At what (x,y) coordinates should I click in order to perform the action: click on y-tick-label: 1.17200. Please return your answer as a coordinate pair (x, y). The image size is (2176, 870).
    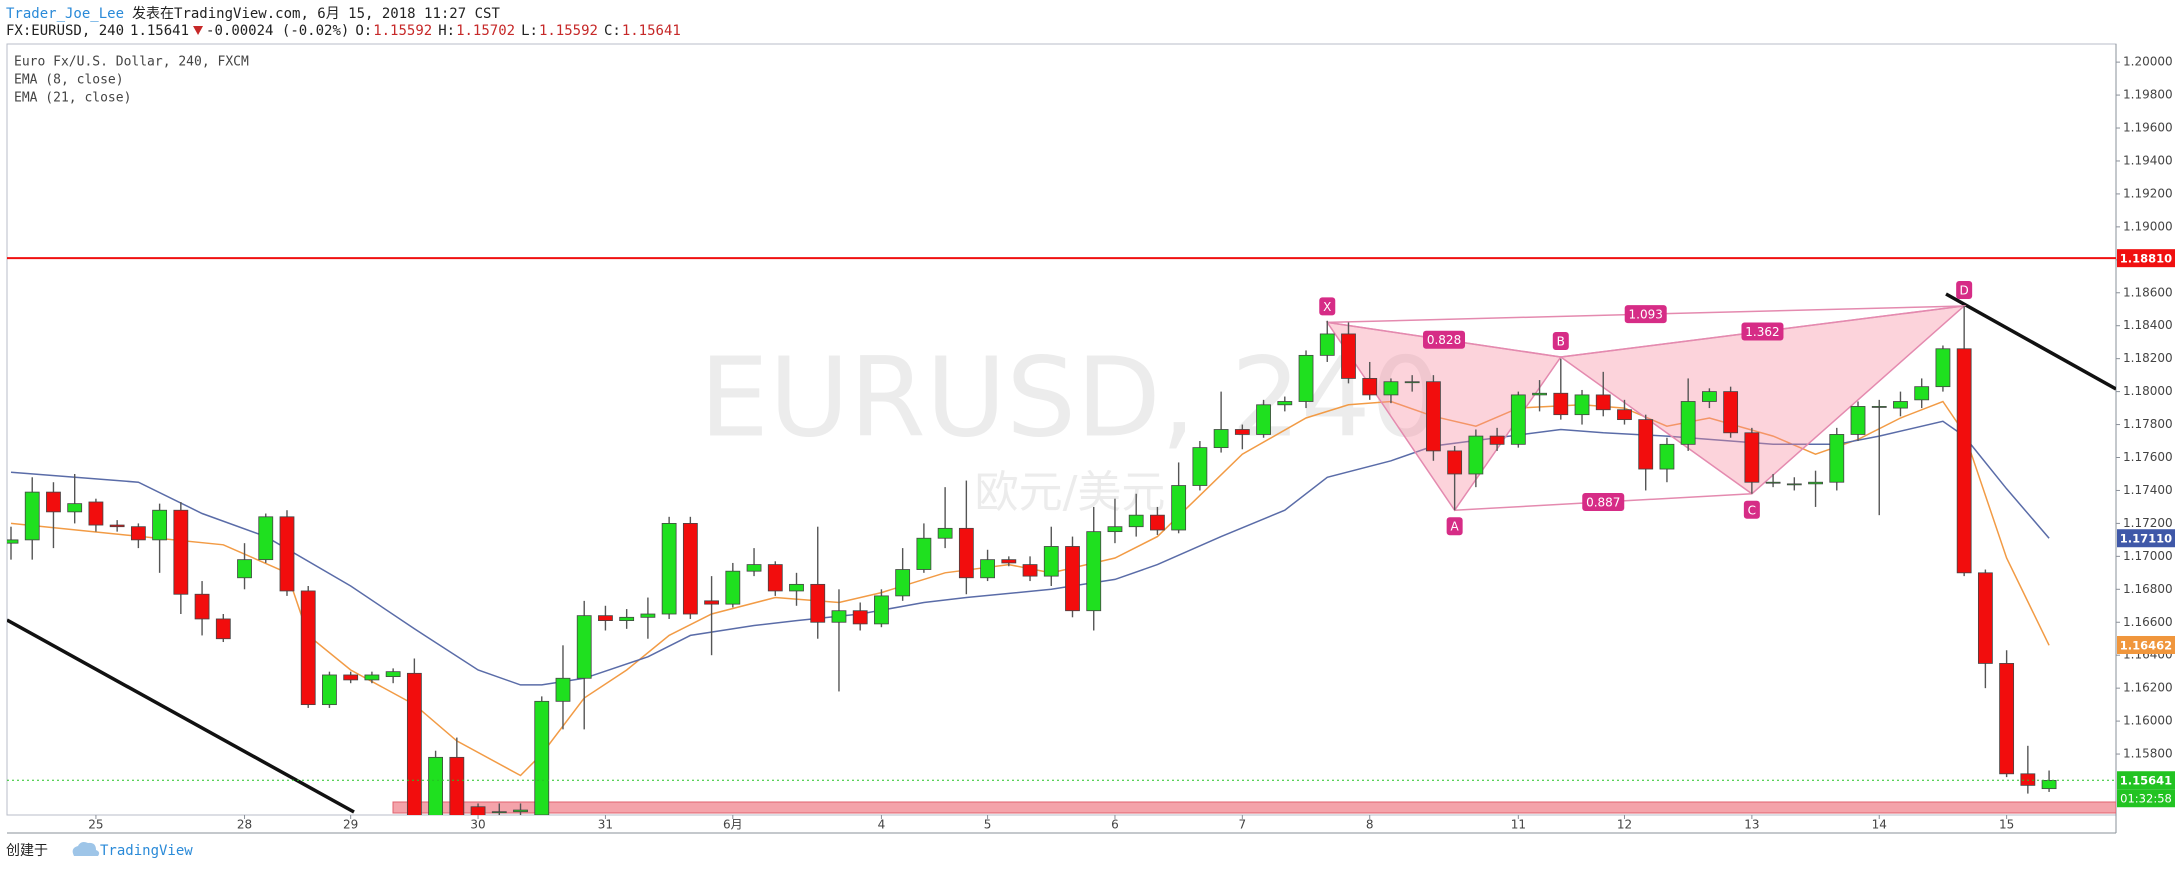
    Looking at the image, I should click on (2148, 523).